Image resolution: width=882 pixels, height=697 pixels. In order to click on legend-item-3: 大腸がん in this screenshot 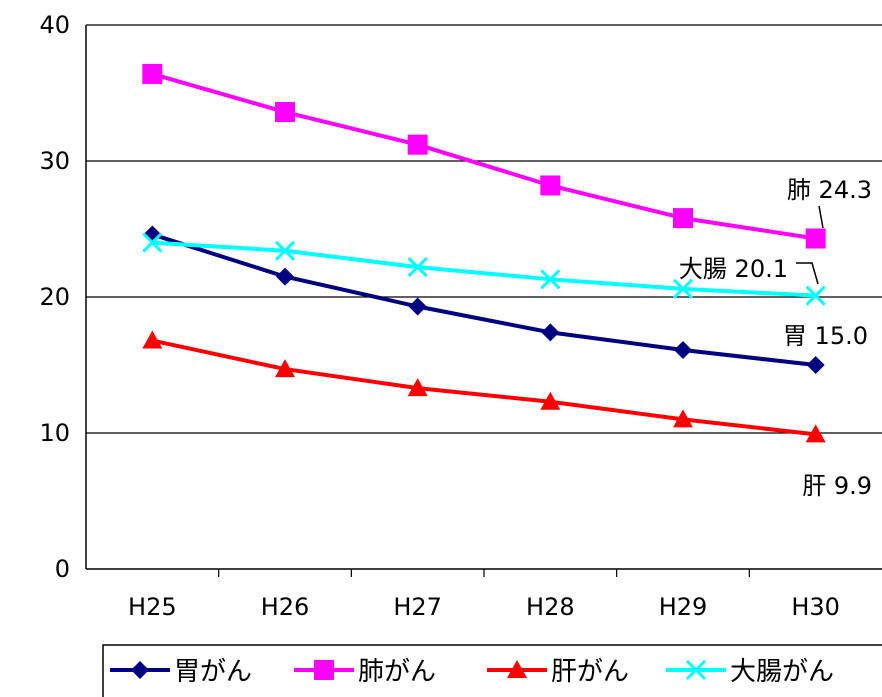, I will do `click(750, 672)`.